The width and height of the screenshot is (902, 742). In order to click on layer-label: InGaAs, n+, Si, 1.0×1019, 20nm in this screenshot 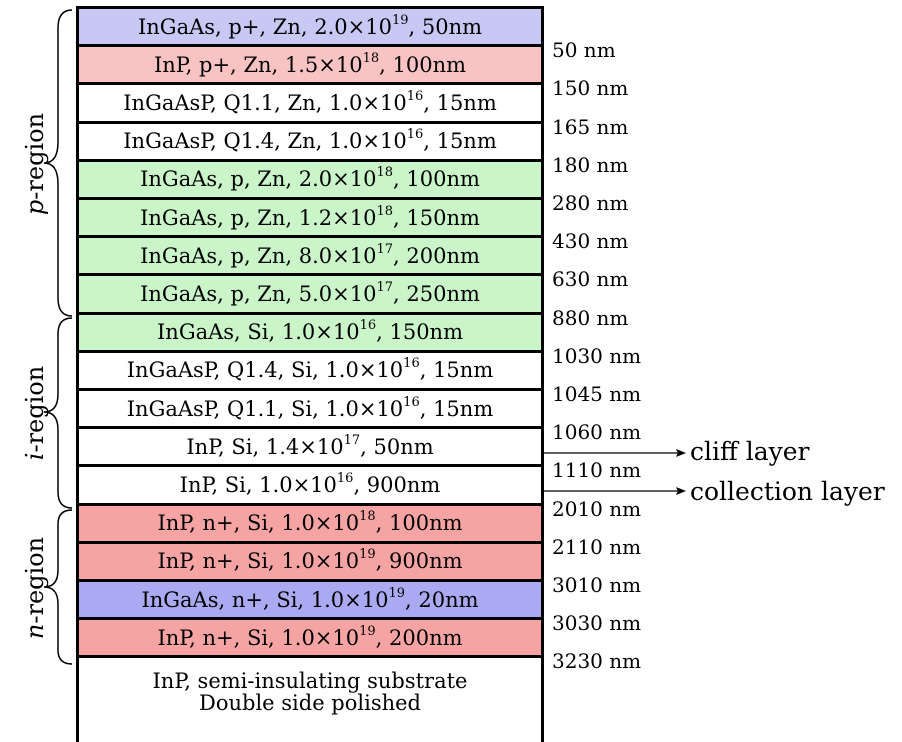, I will do `click(310, 598)`.